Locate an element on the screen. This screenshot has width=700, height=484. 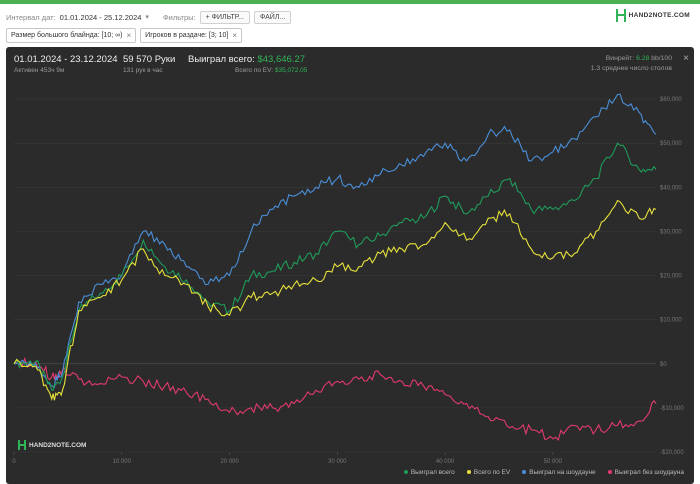
won-total-value: $43,646.27 is located at coordinates (281, 59).